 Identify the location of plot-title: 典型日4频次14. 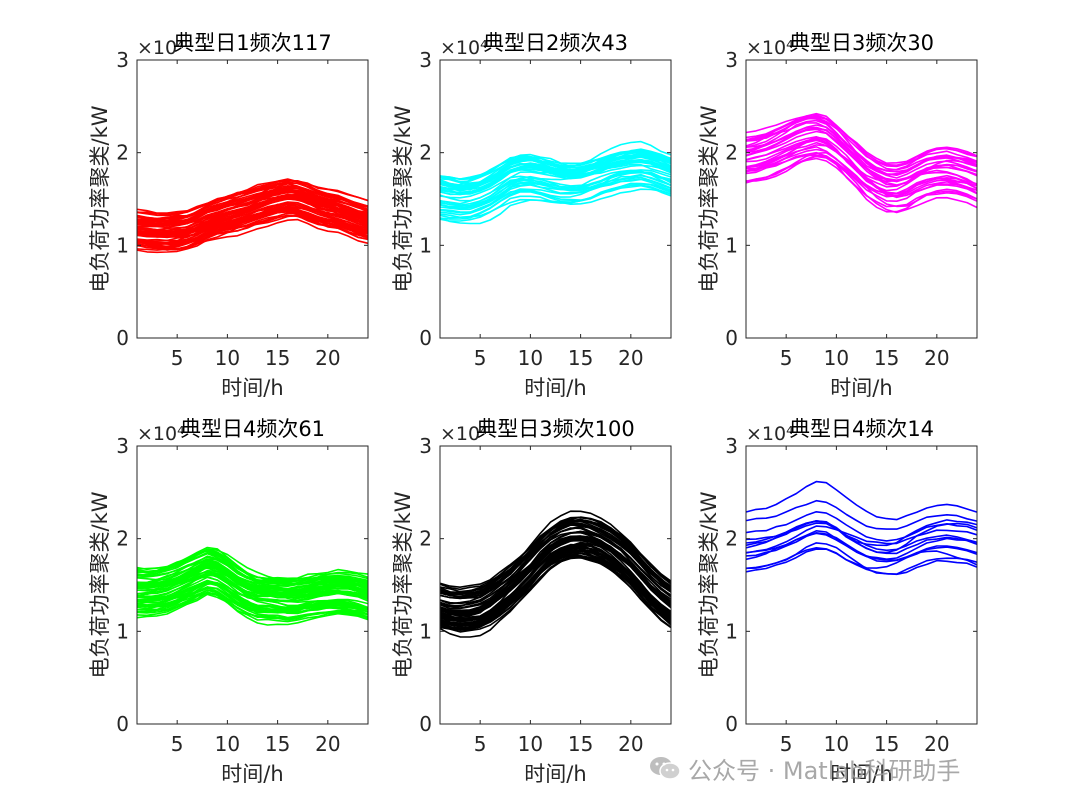
(861, 429).